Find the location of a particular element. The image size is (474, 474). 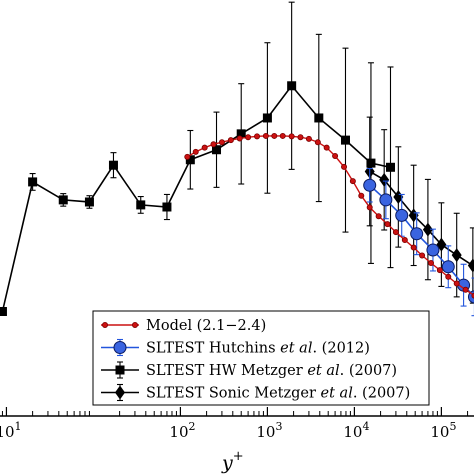

x-tick-label: 10¹ is located at coordinates (11, 430).